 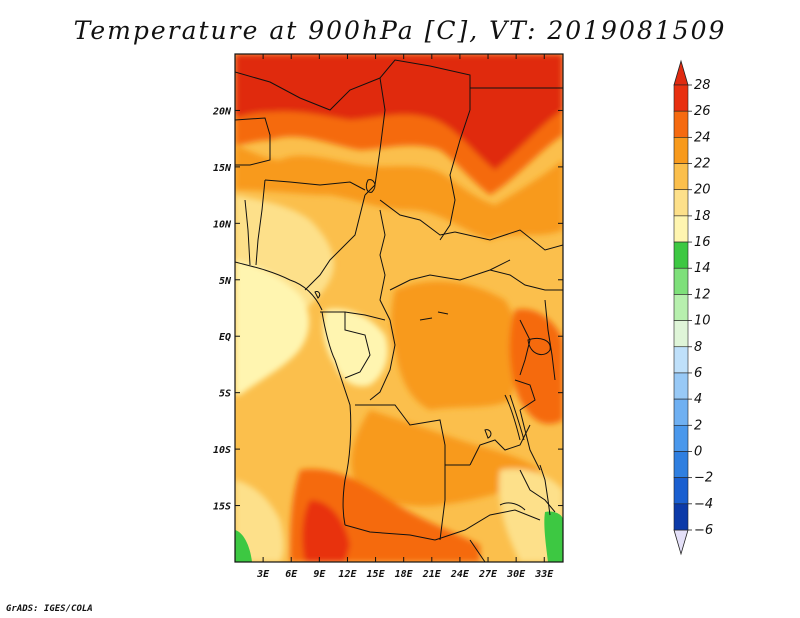 I want to click on colorbar-label: 14, so click(x=702, y=268).